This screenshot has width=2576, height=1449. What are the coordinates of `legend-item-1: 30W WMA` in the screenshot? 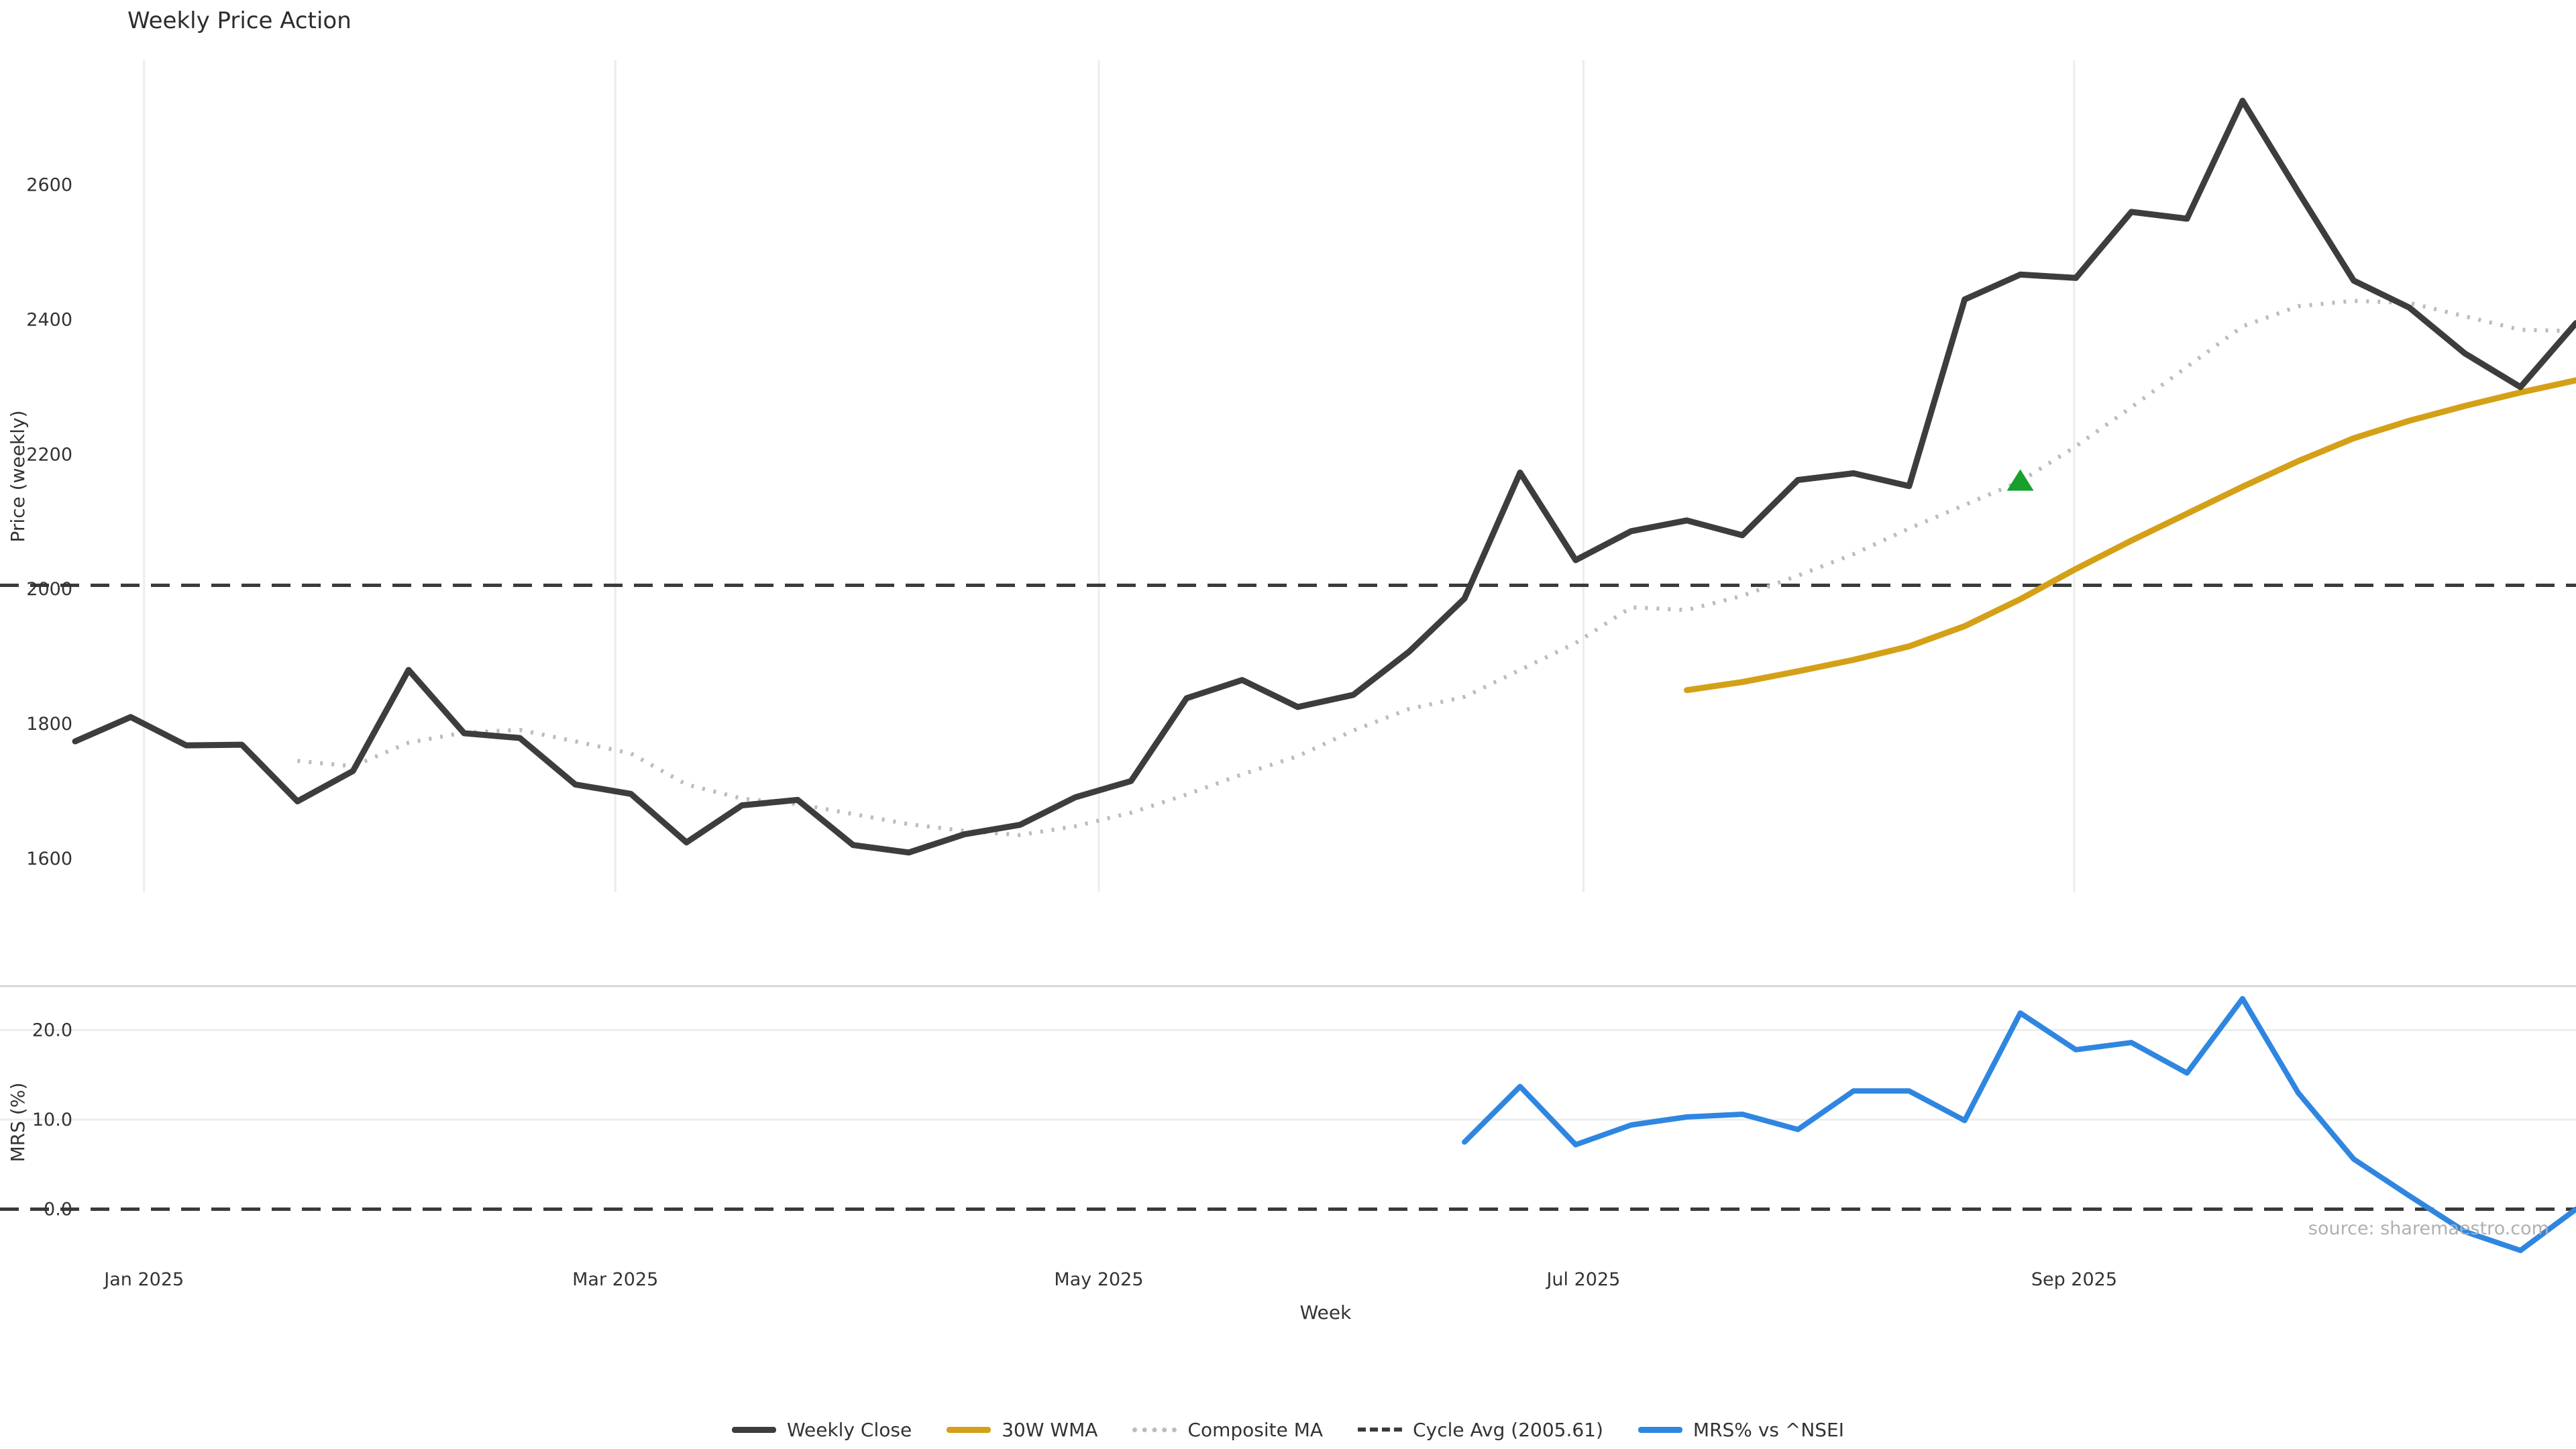 It's located at (1022, 1430).